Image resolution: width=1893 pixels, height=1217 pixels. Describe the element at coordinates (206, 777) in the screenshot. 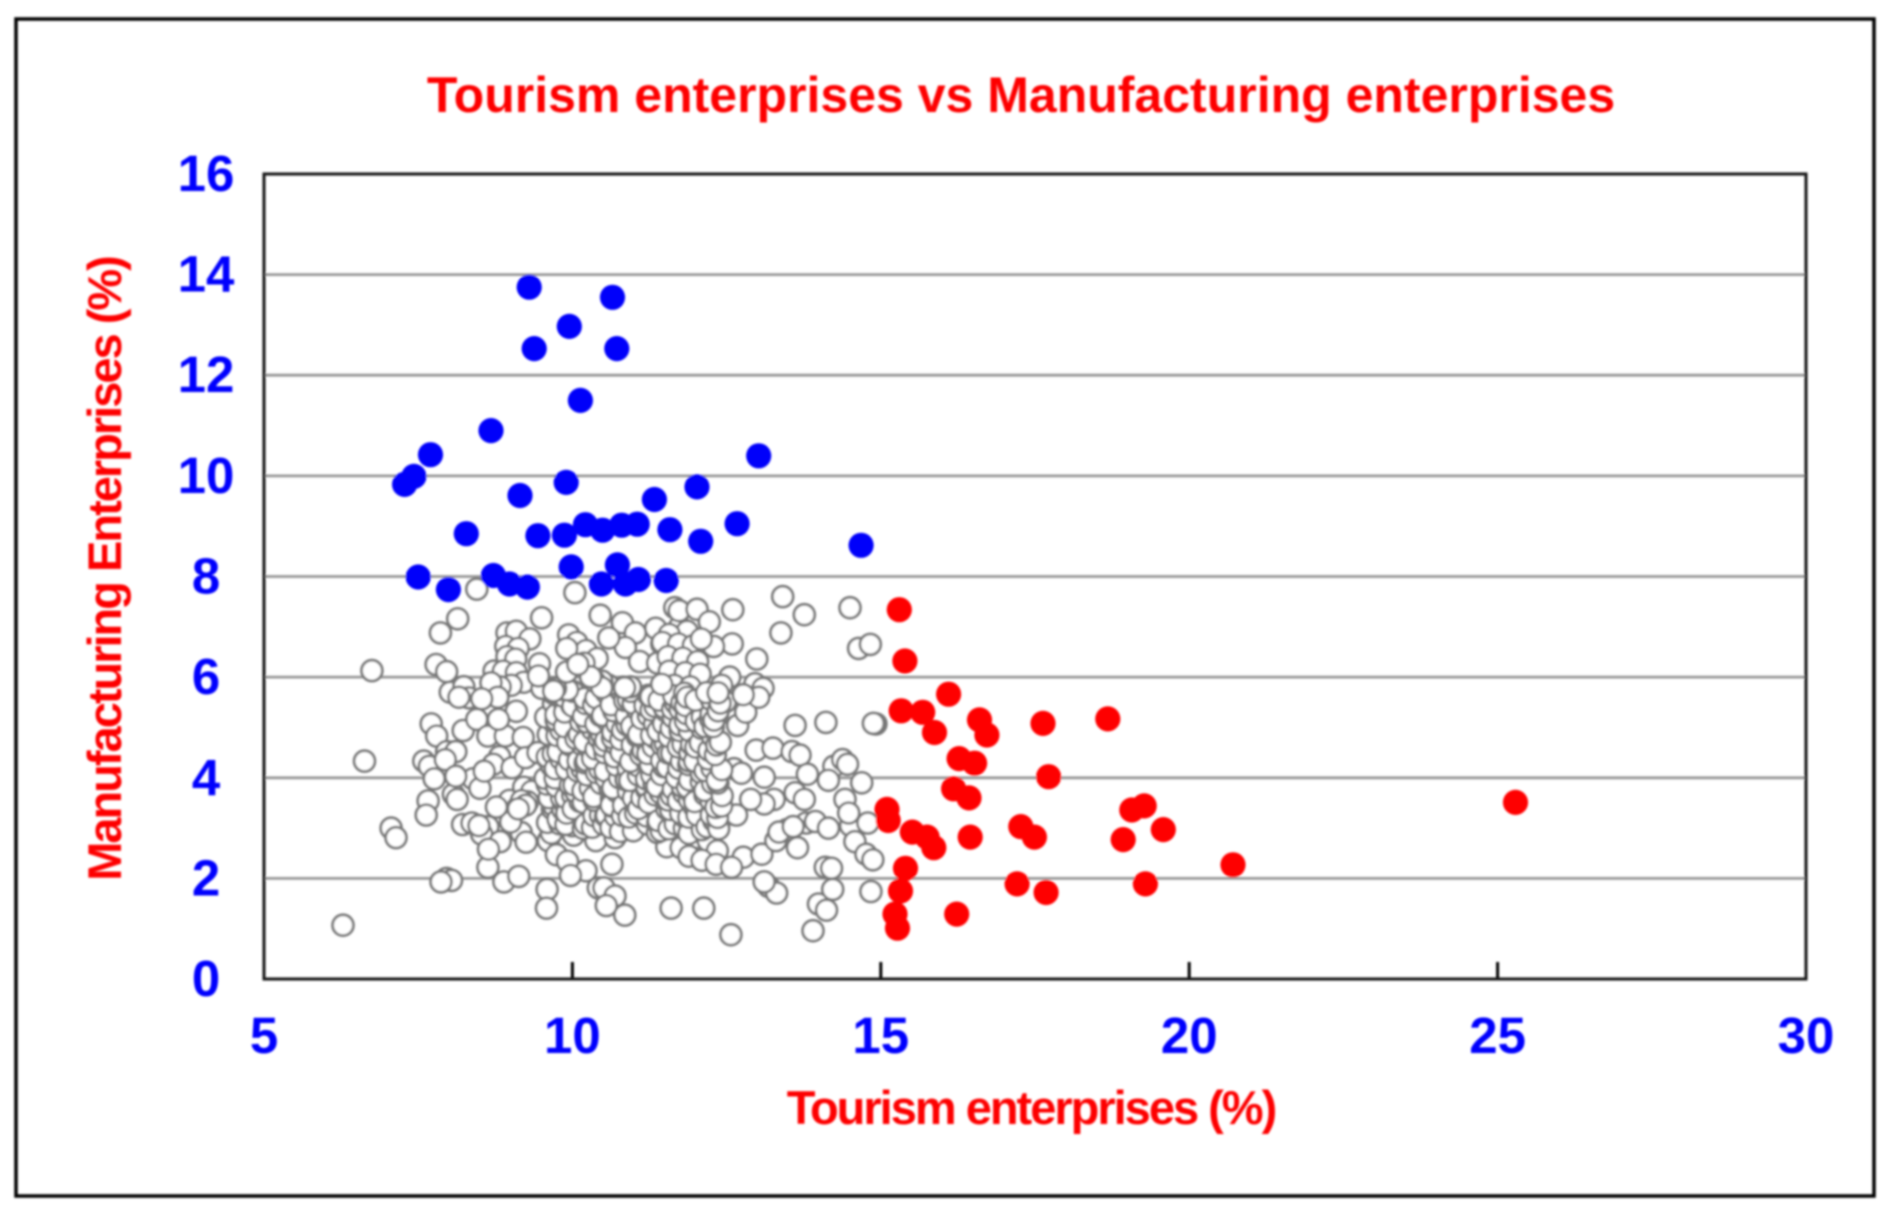

I see `svg-text: 4` at that location.